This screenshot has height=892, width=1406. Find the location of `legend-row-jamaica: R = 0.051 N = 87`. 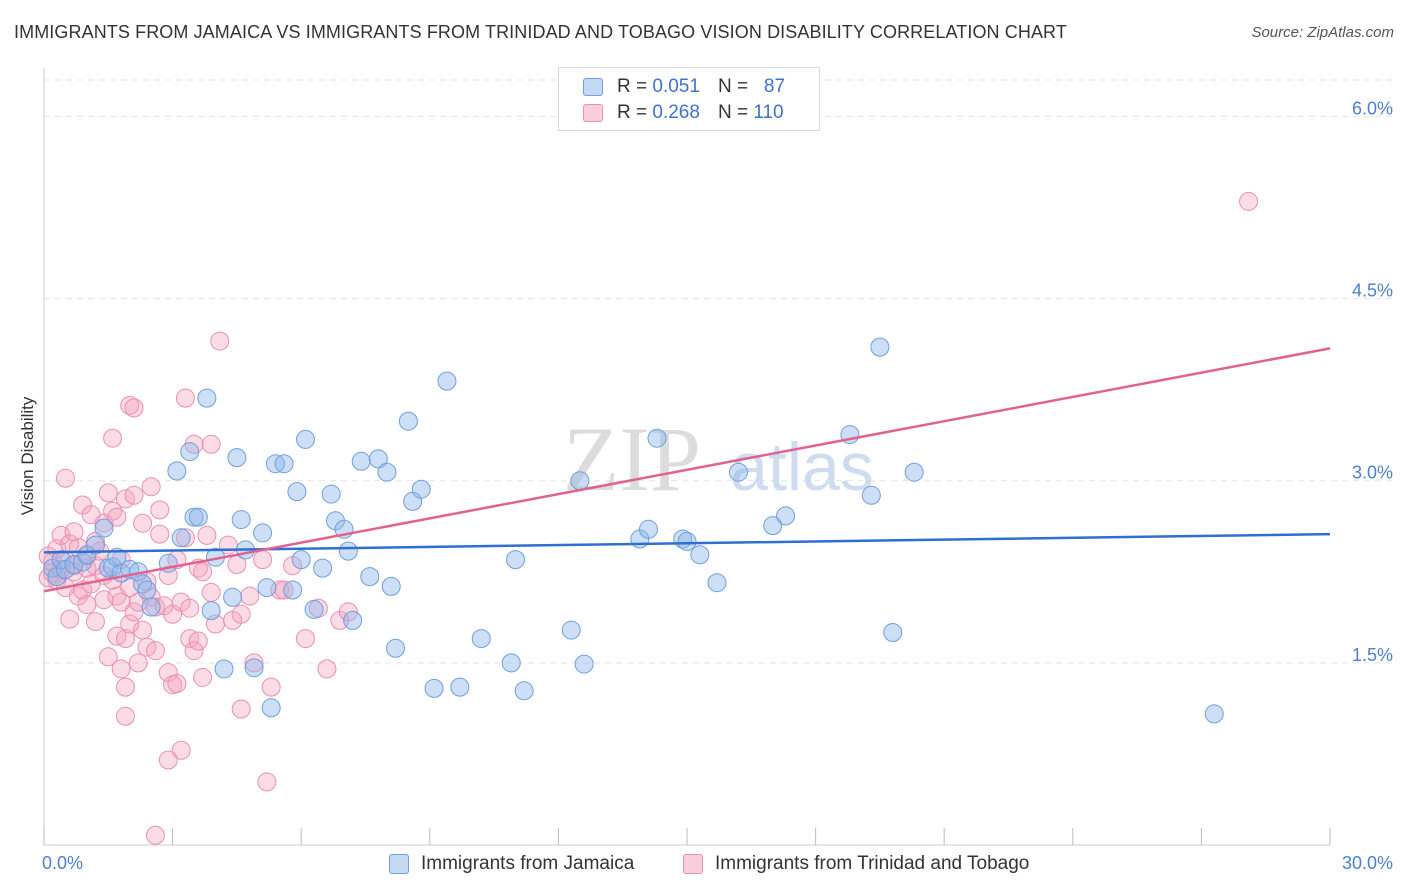

legend-row-jamaica: R = 0.051 N = 87 is located at coordinates (684, 87).